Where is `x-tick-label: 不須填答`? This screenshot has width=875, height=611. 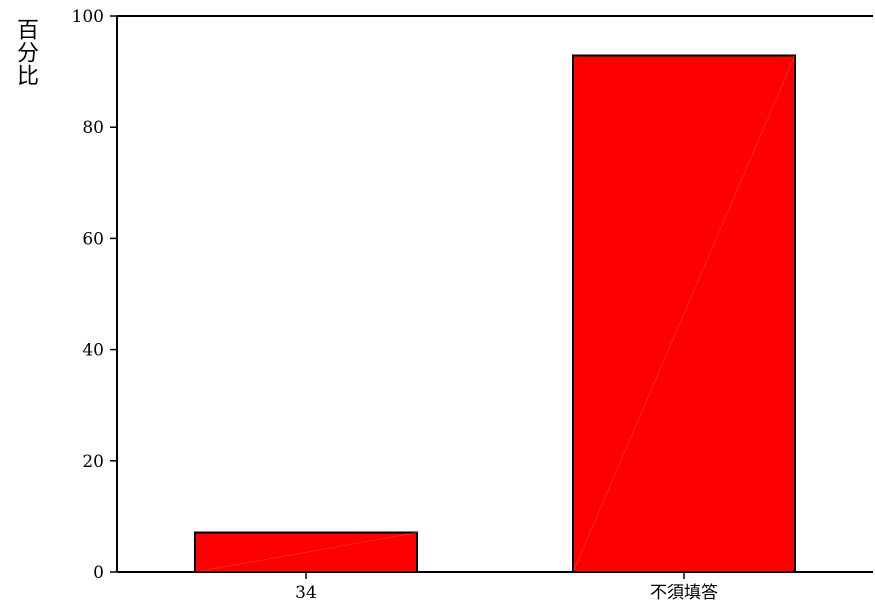
x-tick-label: 不須填答 is located at coordinates (684, 593).